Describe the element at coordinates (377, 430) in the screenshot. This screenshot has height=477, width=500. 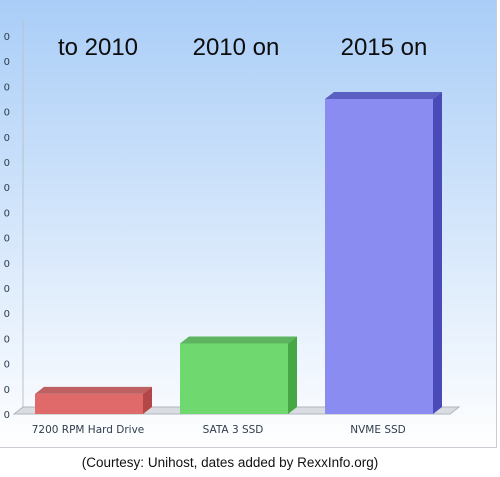
I see `category-label-3: NVME SSD` at that location.